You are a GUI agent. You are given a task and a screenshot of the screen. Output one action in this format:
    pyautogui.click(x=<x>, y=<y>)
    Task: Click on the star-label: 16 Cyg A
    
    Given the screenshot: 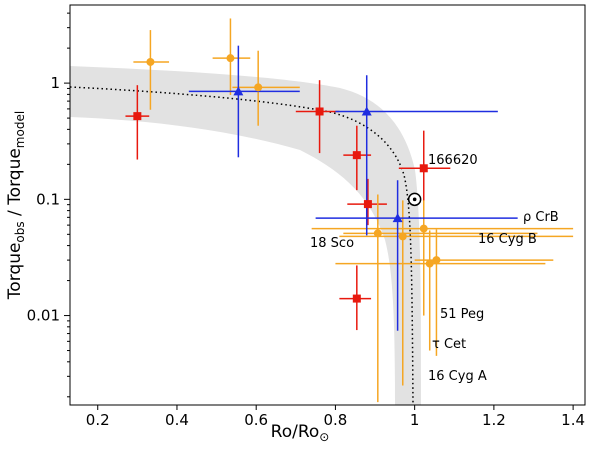 What is the action you would take?
    pyautogui.click(x=457, y=376)
    